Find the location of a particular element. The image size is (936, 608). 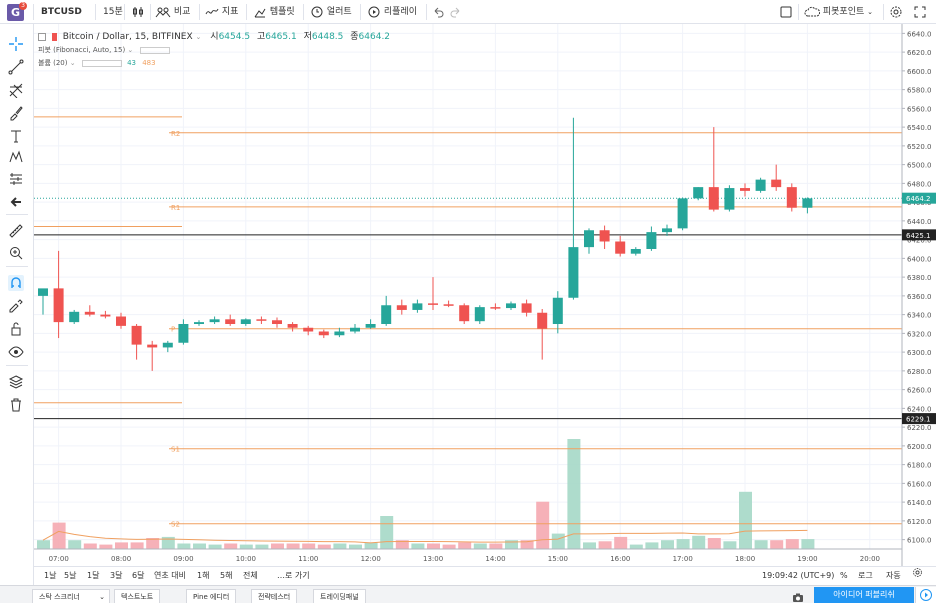

back-button is located at coordinates (16, 202).